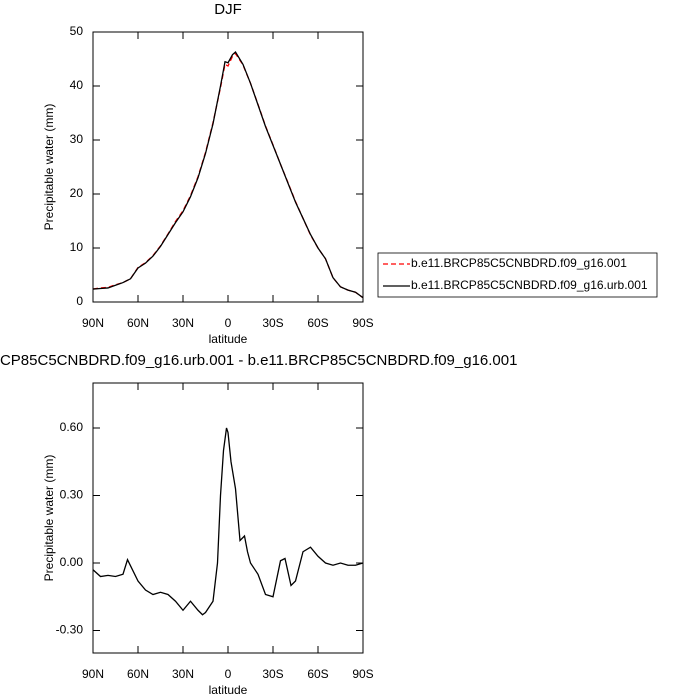 This screenshot has width=700, height=700. What do you see at coordinates (77, 247) in the screenshot?
I see `y-tick-label: 10` at bounding box center [77, 247].